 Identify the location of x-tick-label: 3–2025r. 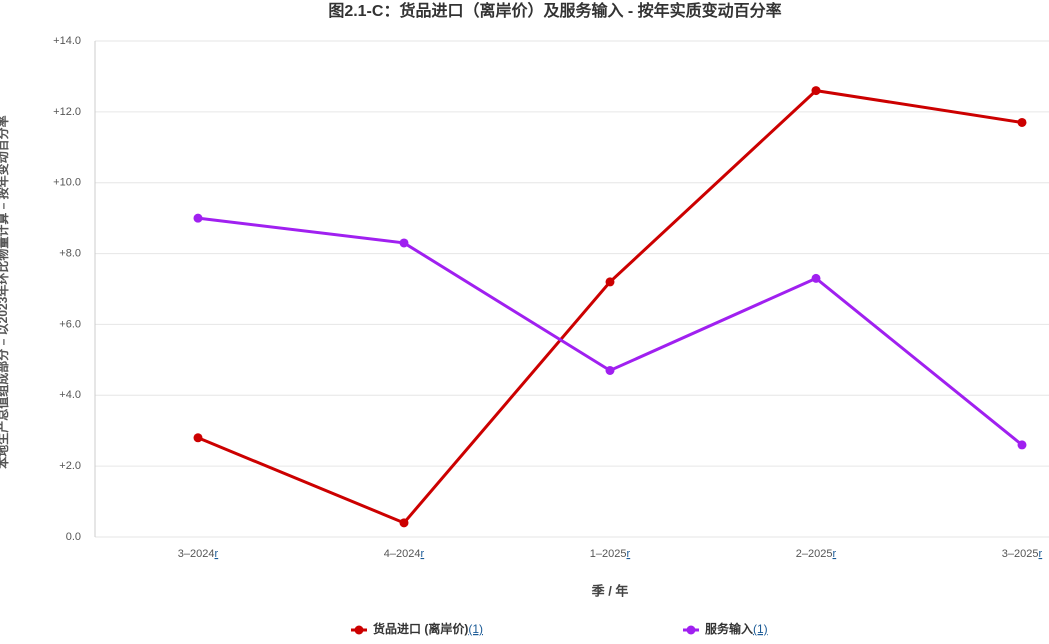
(1022, 554).